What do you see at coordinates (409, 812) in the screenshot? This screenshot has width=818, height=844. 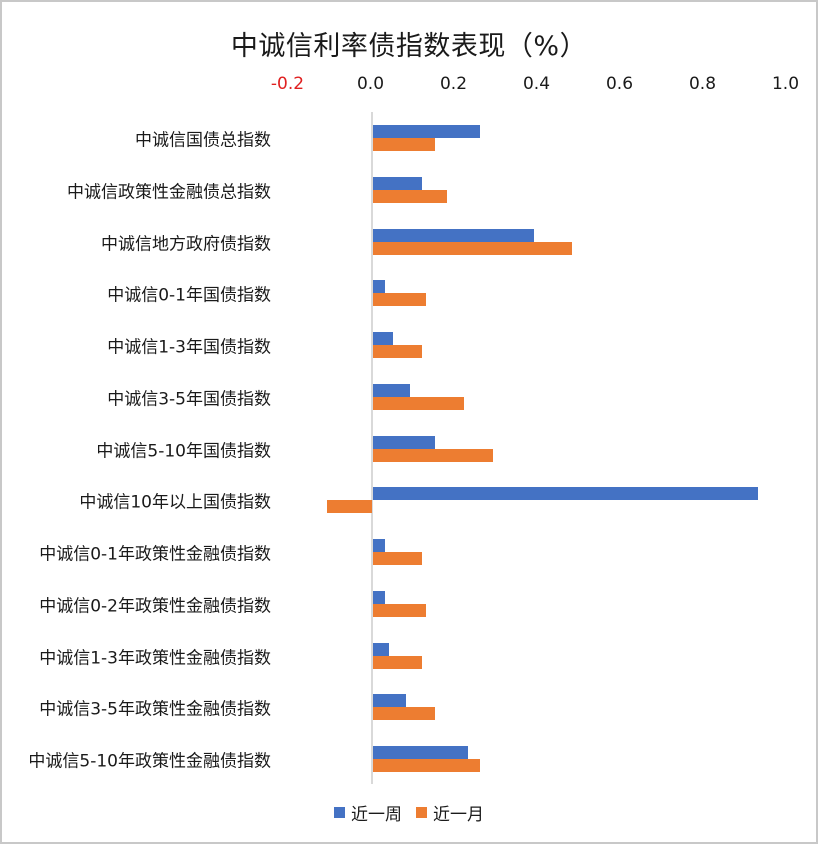 I see `legend: 近一周 近一月` at bounding box center [409, 812].